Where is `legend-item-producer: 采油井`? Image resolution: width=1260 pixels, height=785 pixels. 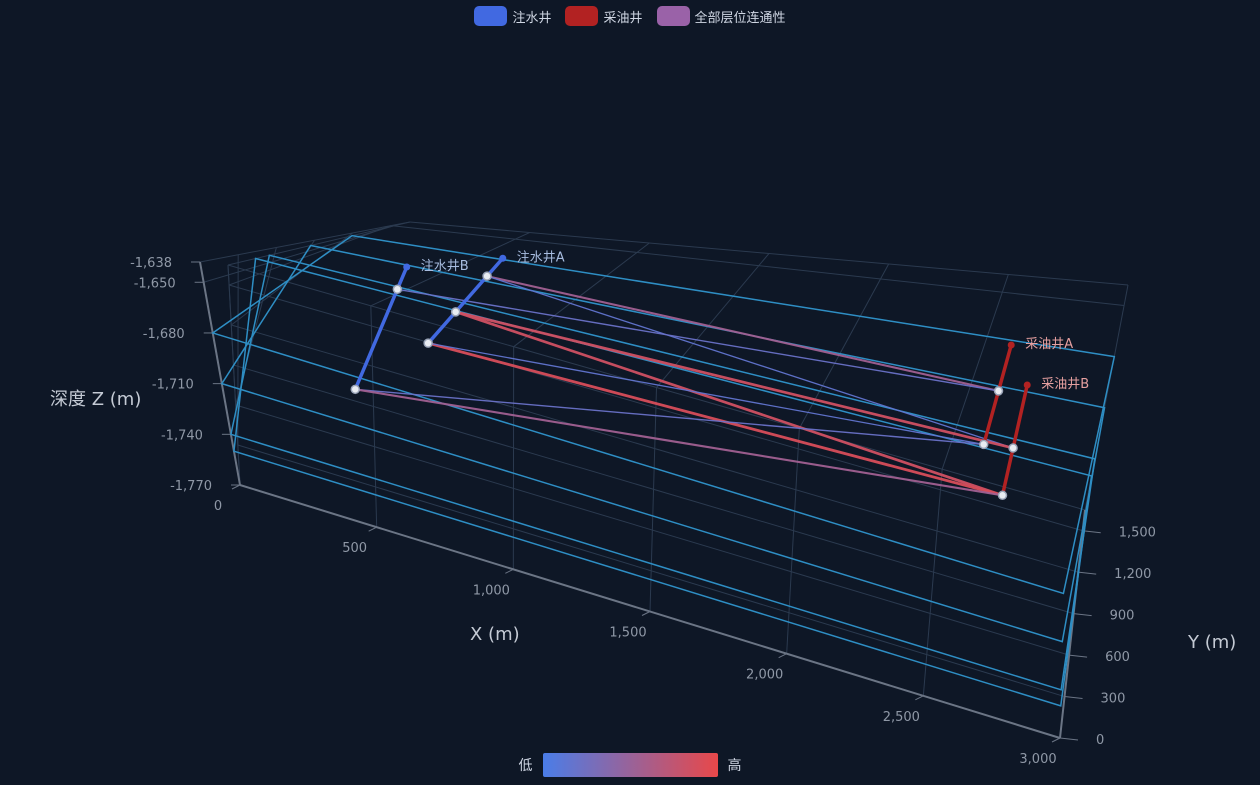
legend-item-producer: 采油井 is located at coordinates (604, 16).